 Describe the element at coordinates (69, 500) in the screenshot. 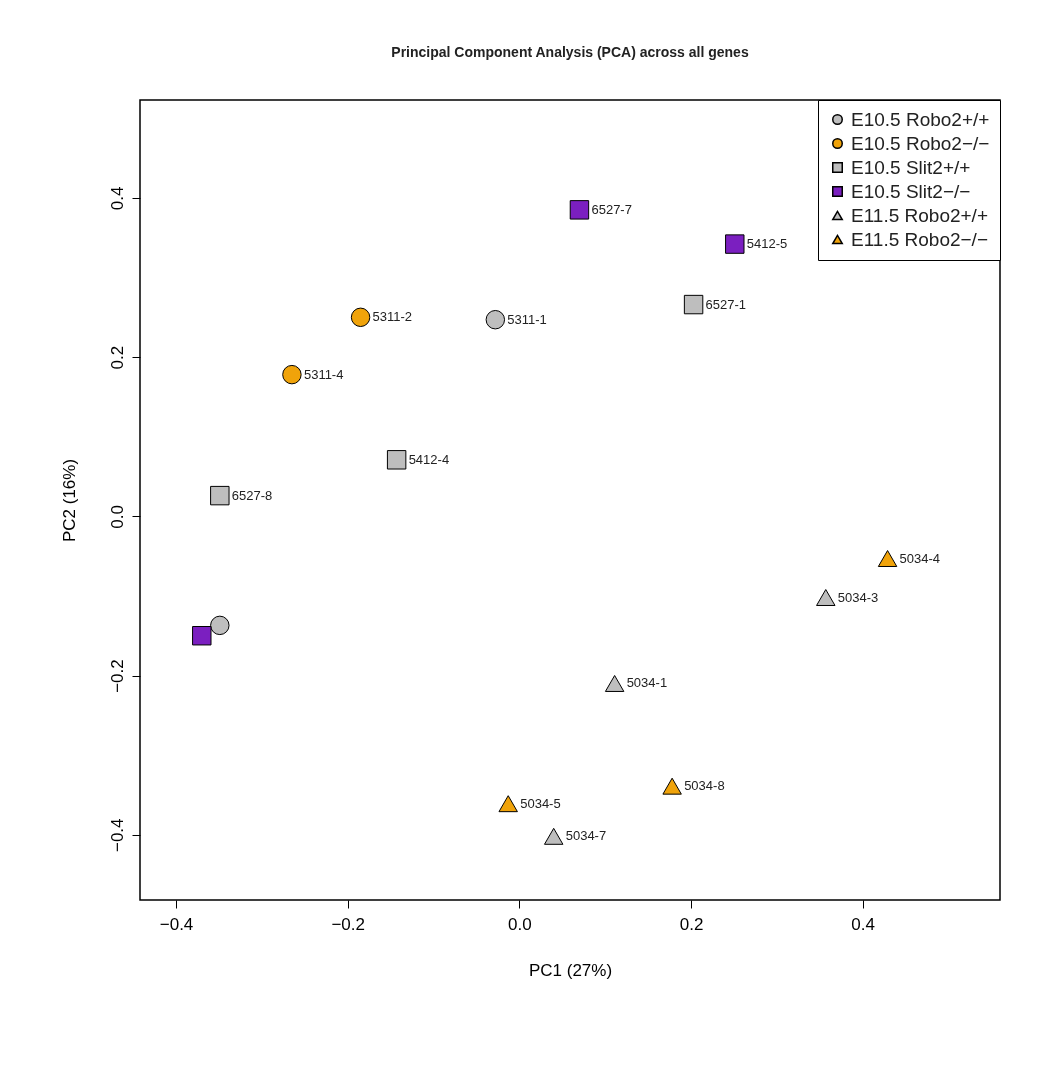

I see `y-axis-title: PC2 (16%)` at that location.